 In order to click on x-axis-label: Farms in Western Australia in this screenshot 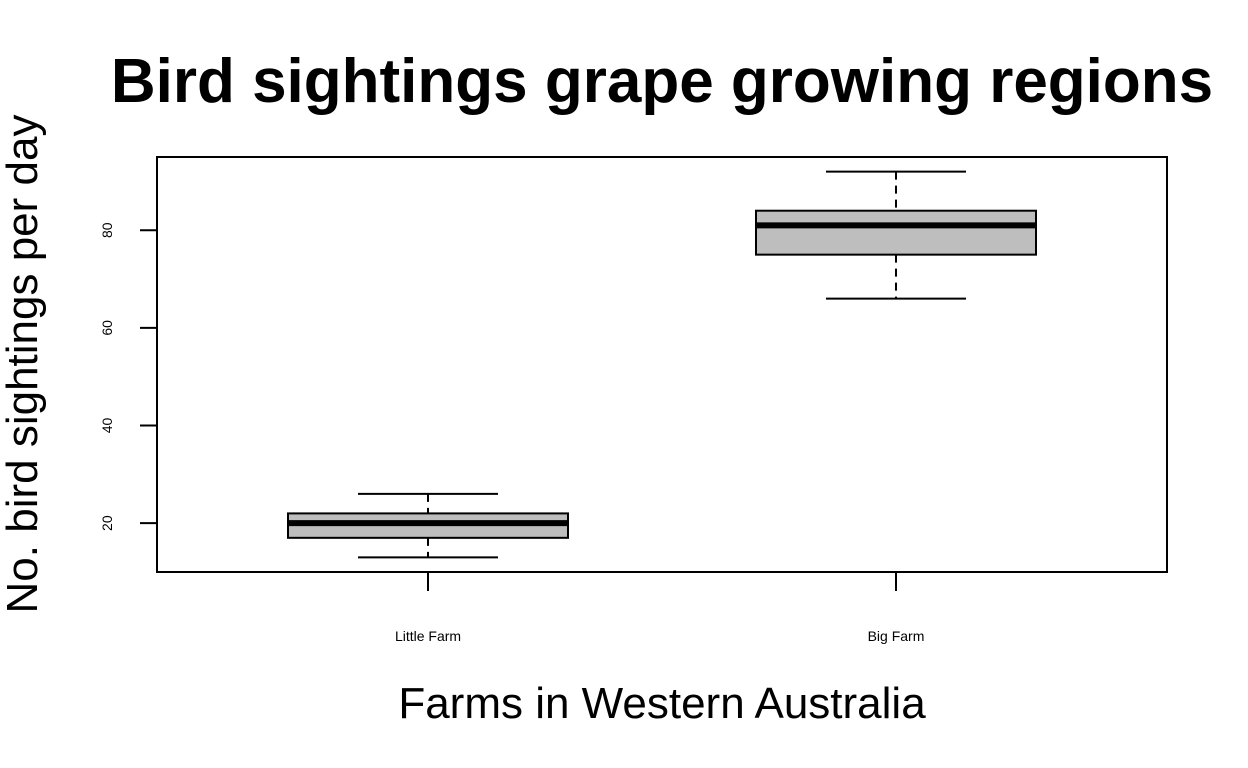, I will do `click(662, 703)`.